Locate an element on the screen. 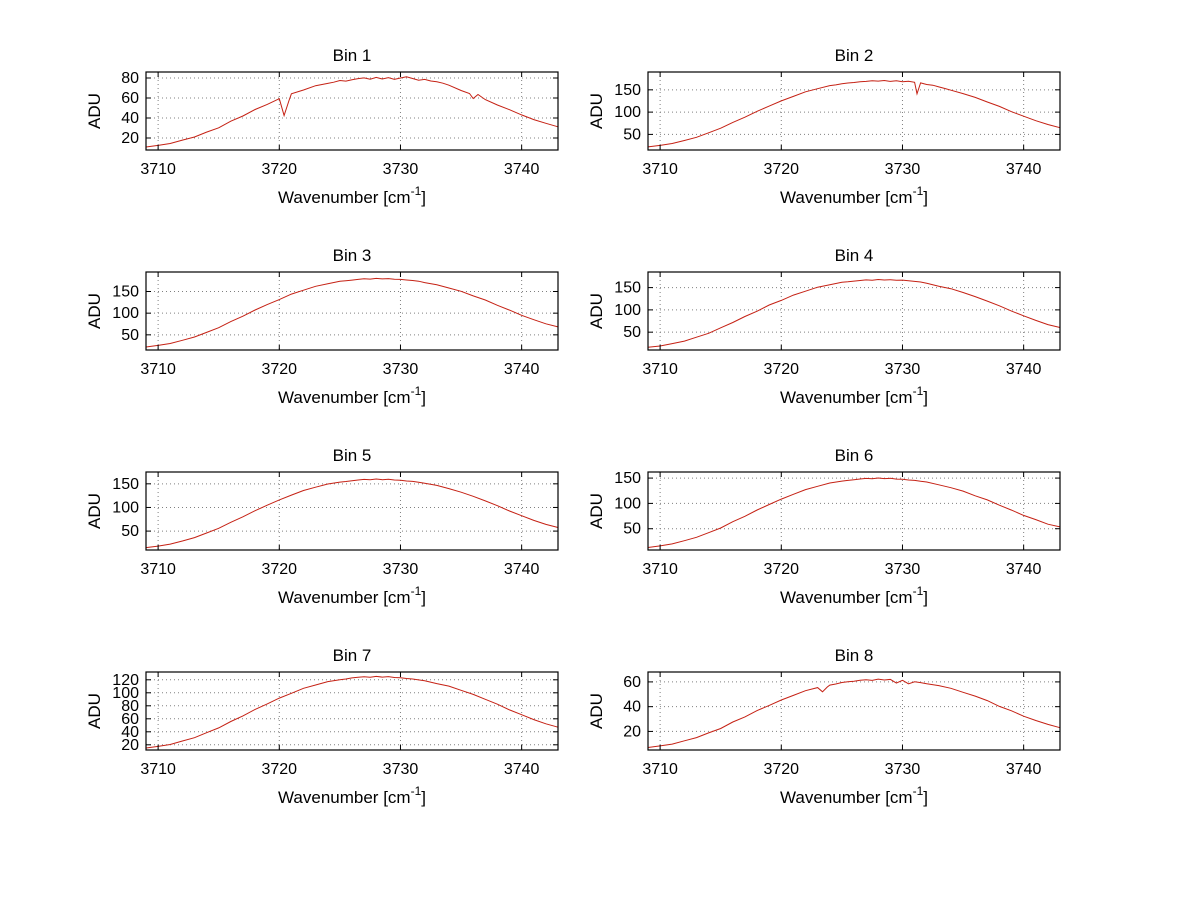  y-tick-label: 120 is located at coordinates (125, 680).